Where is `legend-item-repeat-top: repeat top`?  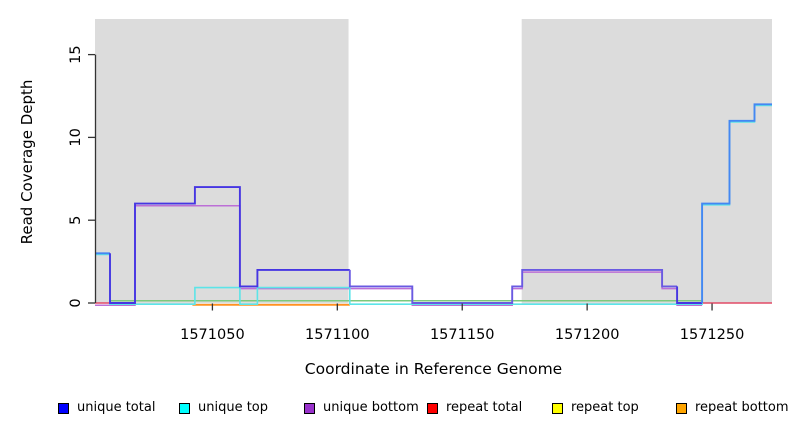 legend-item-repeat-top: repeat top is located at coordinates (595, 408).